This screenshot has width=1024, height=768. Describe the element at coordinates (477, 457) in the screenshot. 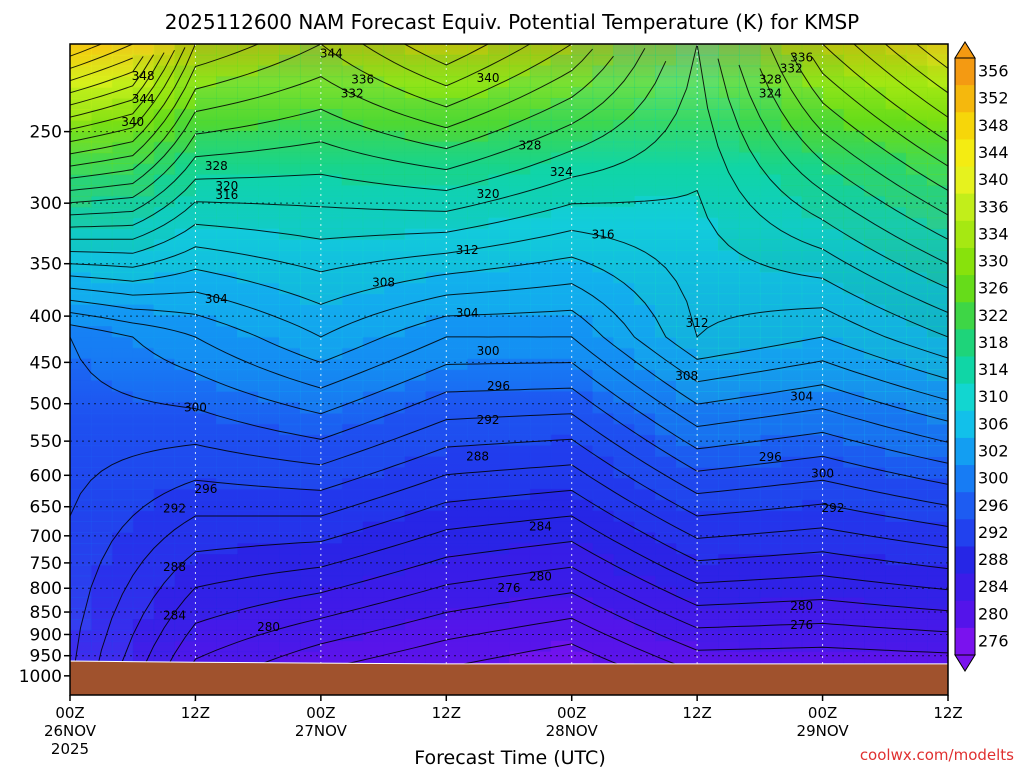

I see `contour-label: 288` at that location.